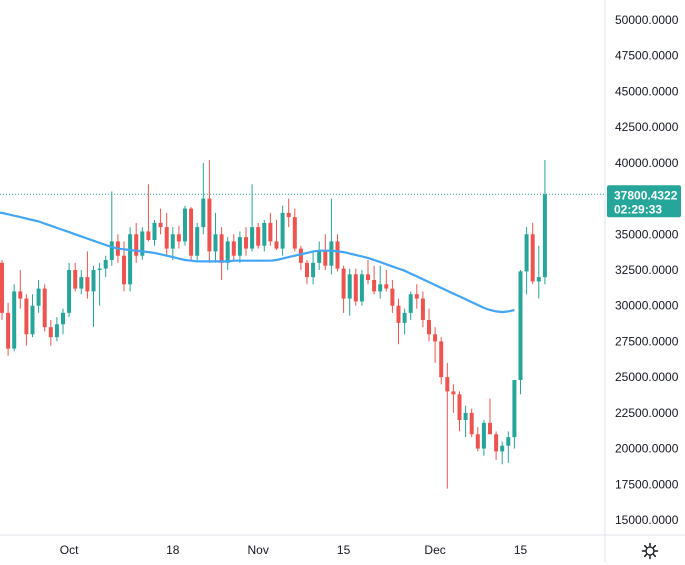  Describe the element at coordinates (650, 551) in the screenshot. I see `gear-icon` at that location.